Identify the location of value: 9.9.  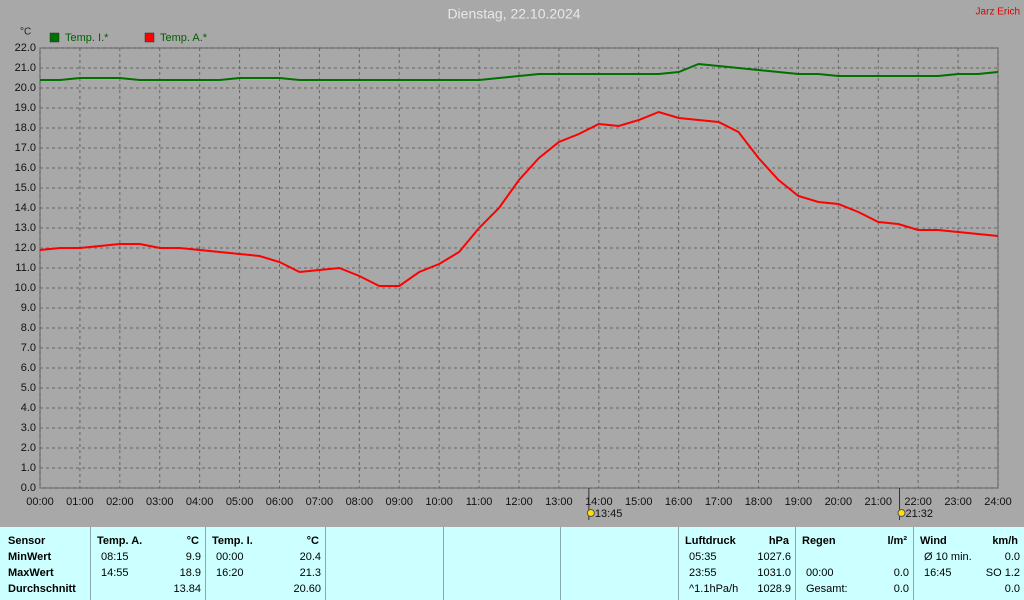
(193, 557).